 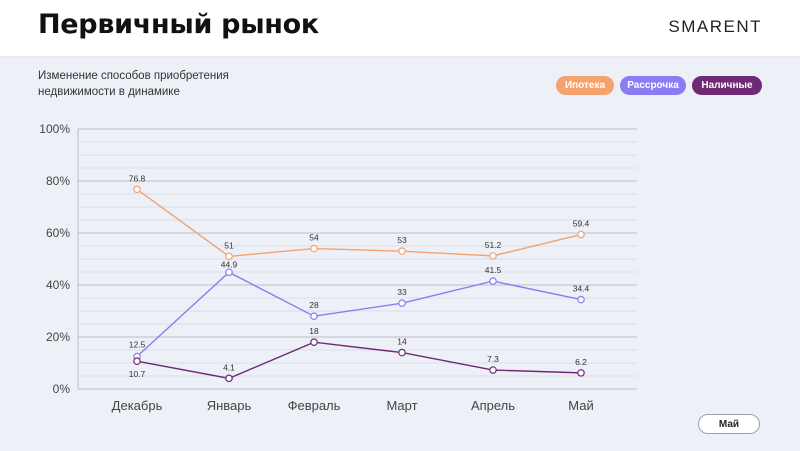 What do you see at coordinates (580, 405) in the screenshot?
I see `x-tick-label: Май` at bounding box center [580, 405].